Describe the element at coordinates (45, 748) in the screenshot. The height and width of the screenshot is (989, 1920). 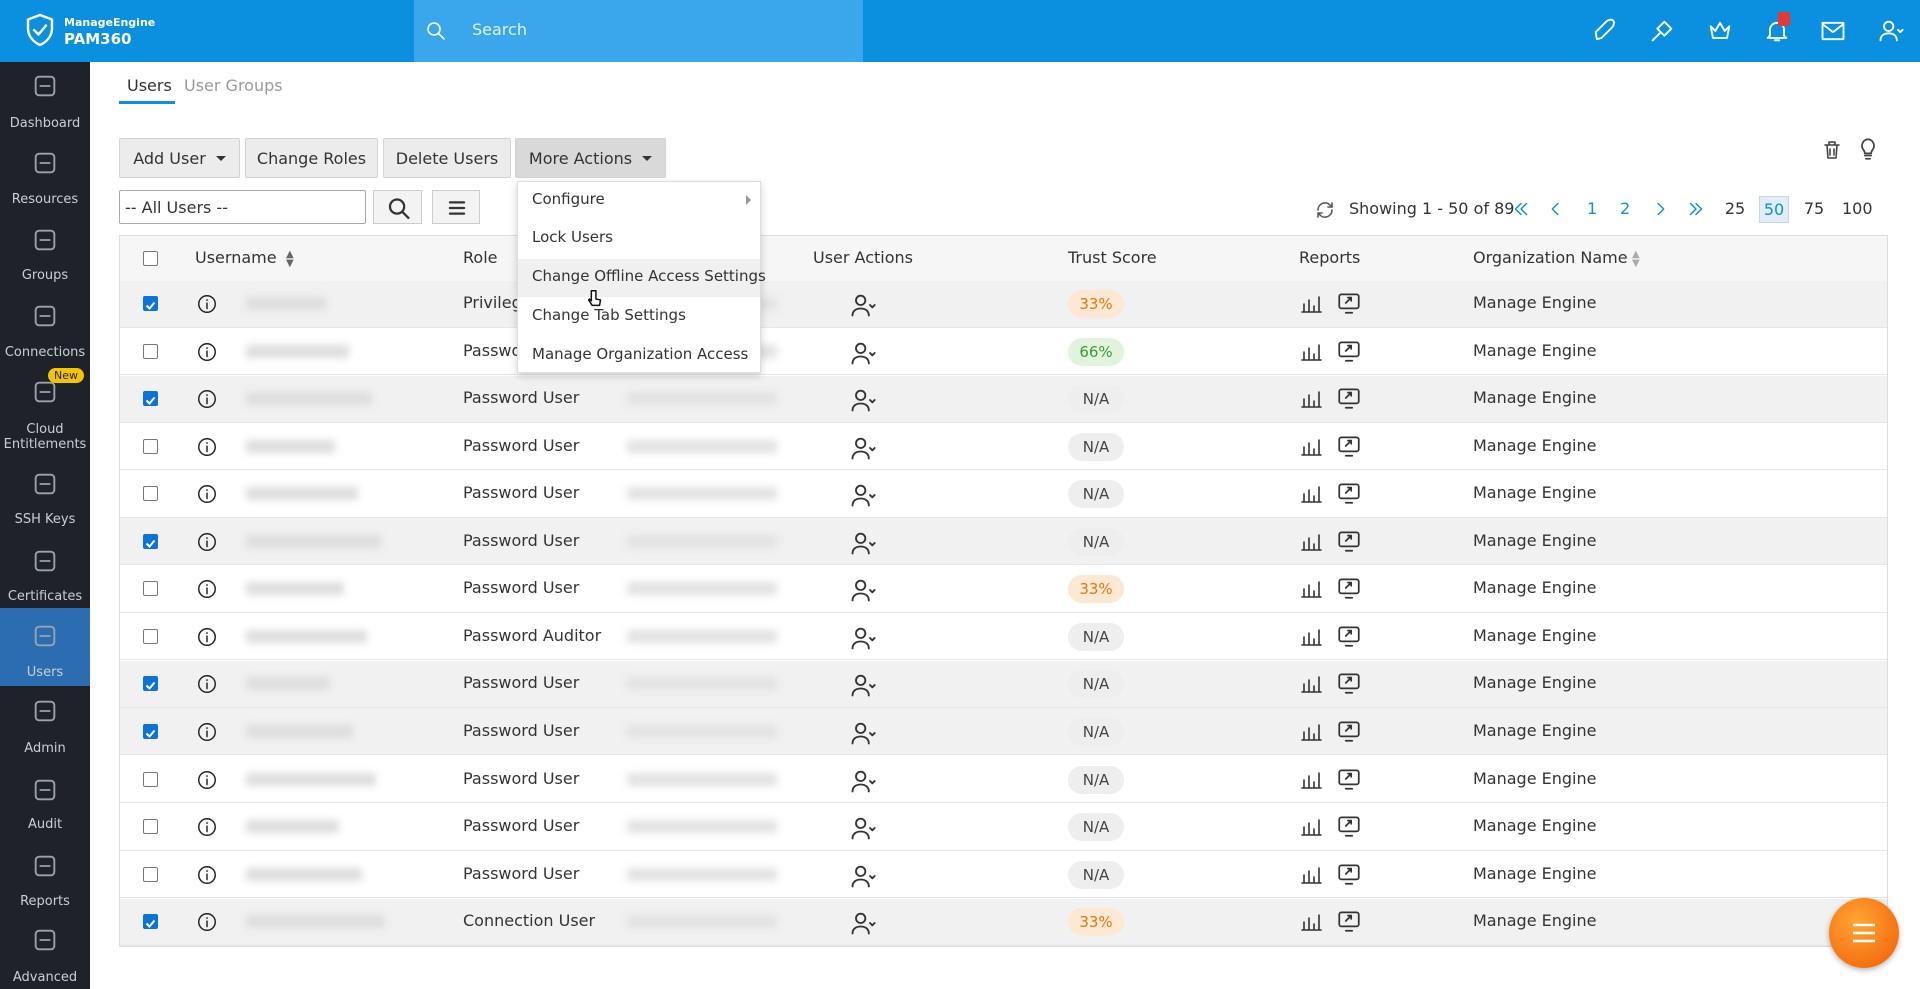
I see `sidebar-label: Admin` at that location.